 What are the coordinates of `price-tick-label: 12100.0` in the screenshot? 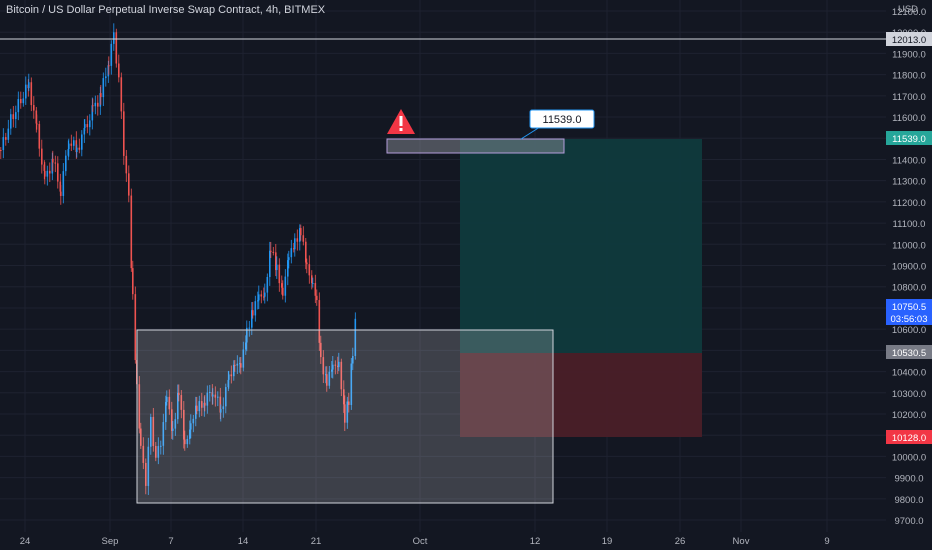 It's located at (909, 12).